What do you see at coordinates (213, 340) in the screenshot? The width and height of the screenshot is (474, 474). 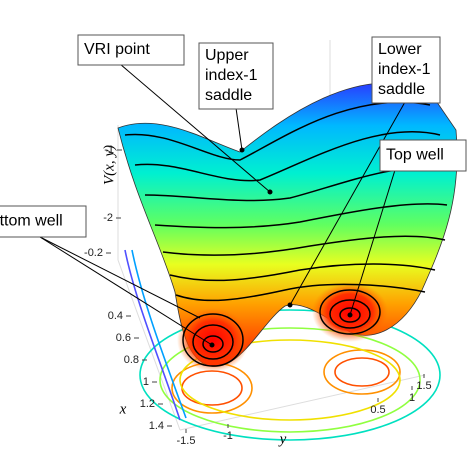 I see `bottom-well` at bounding box center [213, 340].